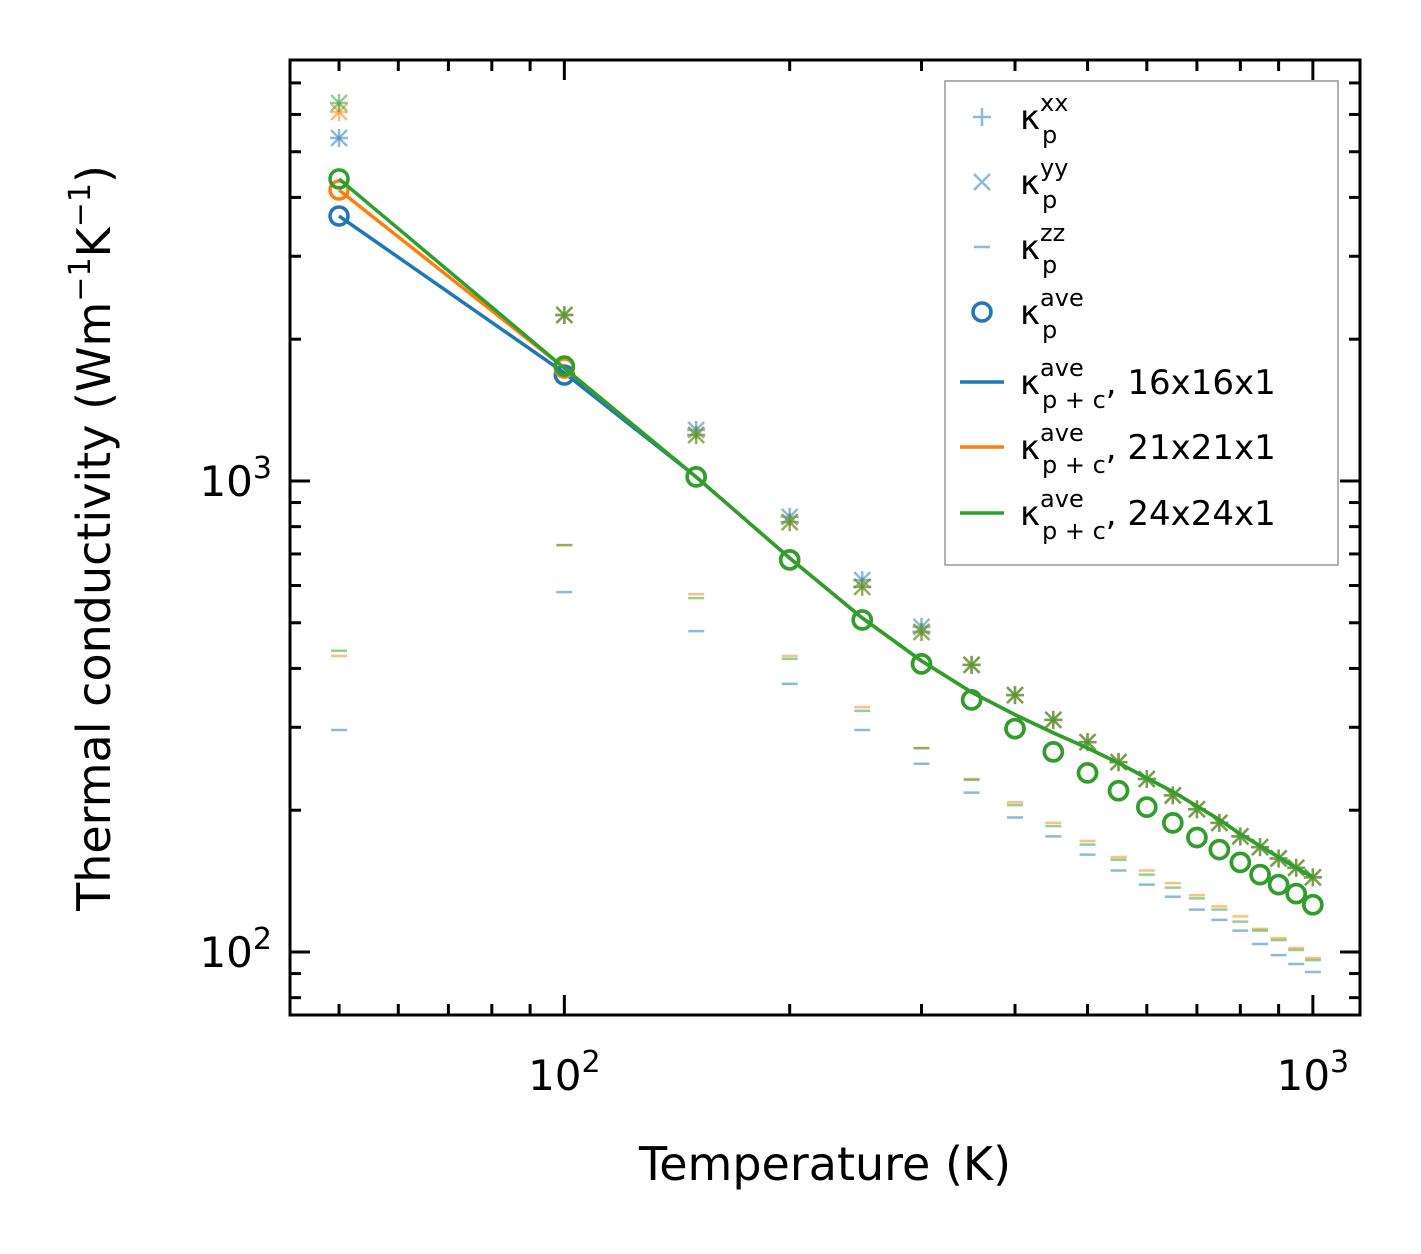  I want to click on legend-label: κave p, so click(1052, 314).